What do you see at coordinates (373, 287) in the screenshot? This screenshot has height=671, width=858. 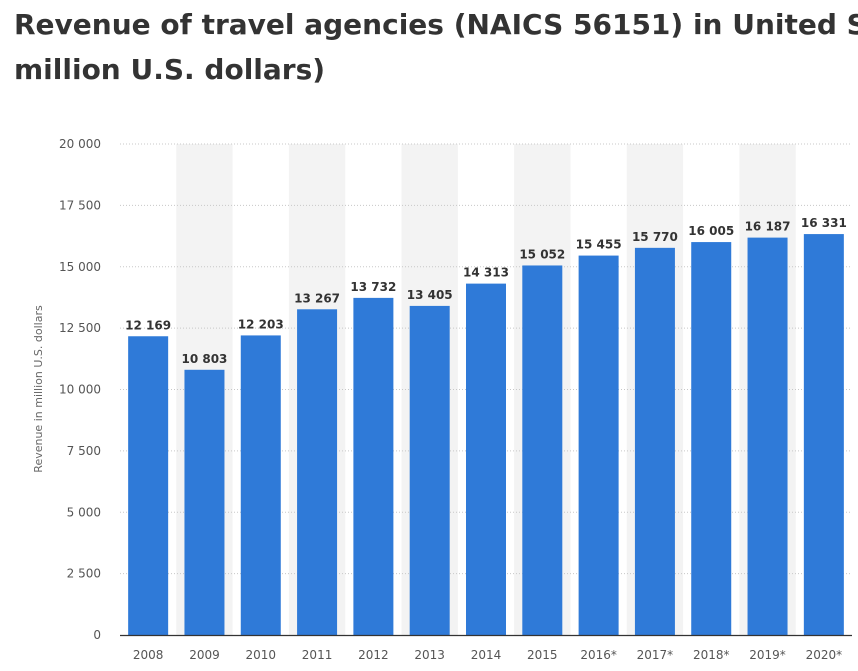 I see `bar-value-label: 13 732` at bounding box center [373, 287].